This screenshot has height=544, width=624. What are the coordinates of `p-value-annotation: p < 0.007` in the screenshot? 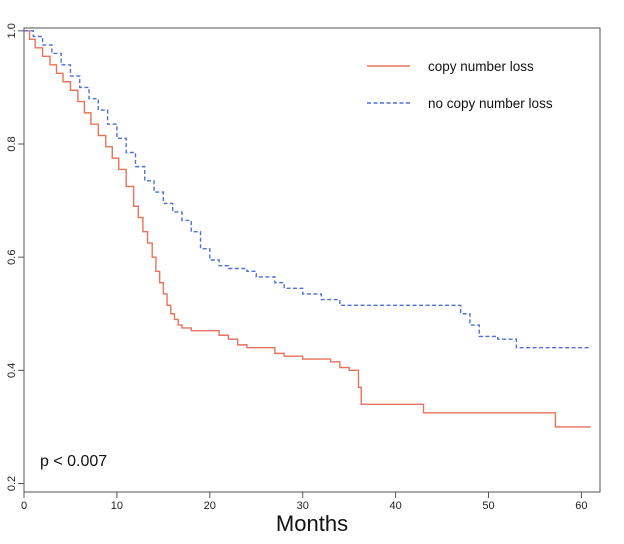 It's located at (73, 461).